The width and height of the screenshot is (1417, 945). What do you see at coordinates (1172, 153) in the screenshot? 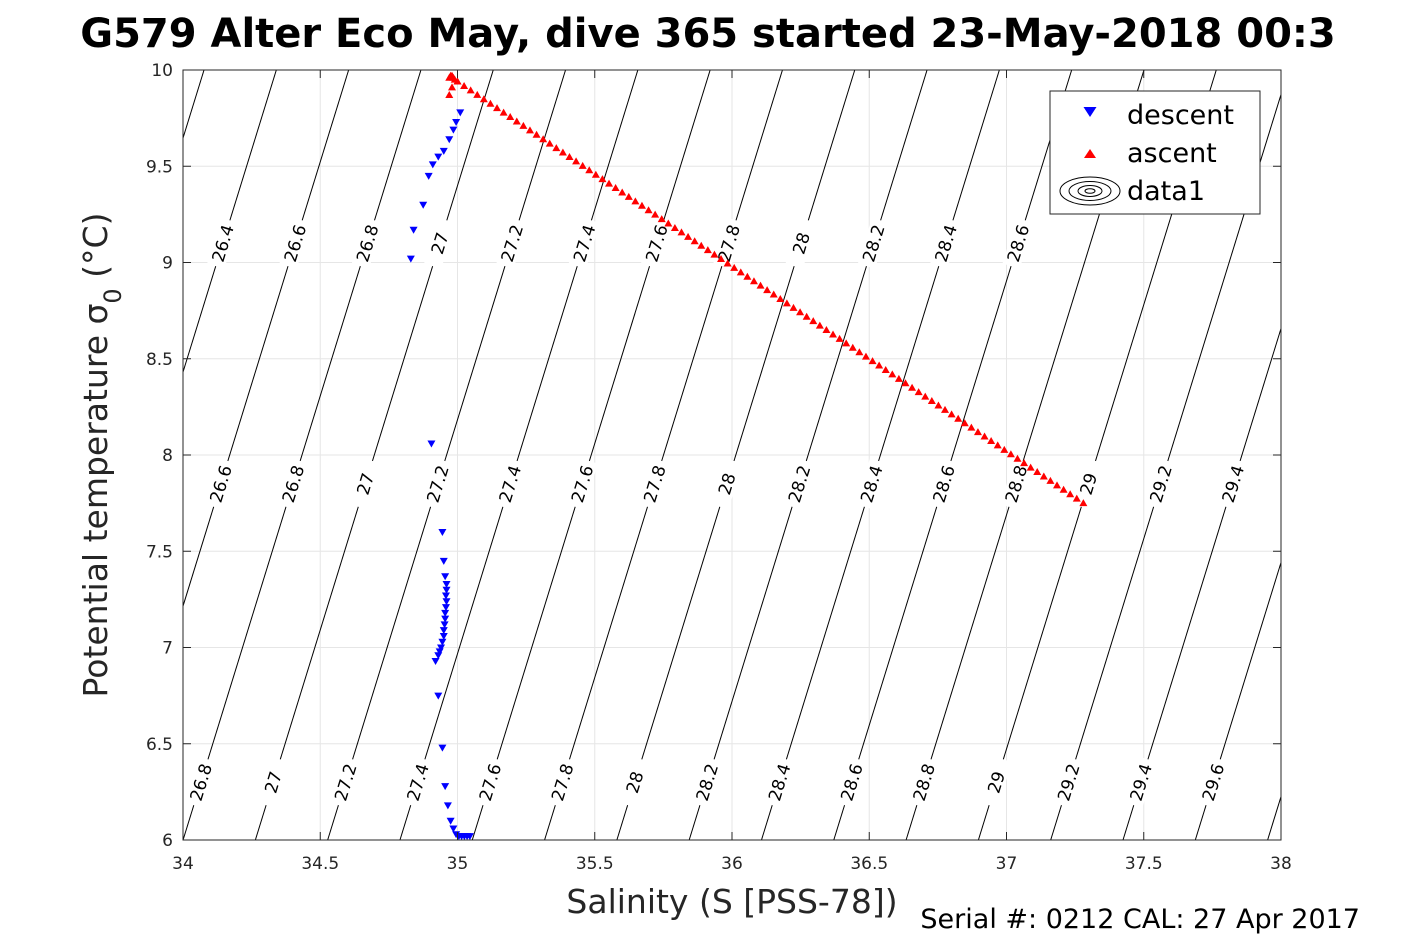
I see `legend-ascent-label: ascent` at bounding box center [1172, 153].